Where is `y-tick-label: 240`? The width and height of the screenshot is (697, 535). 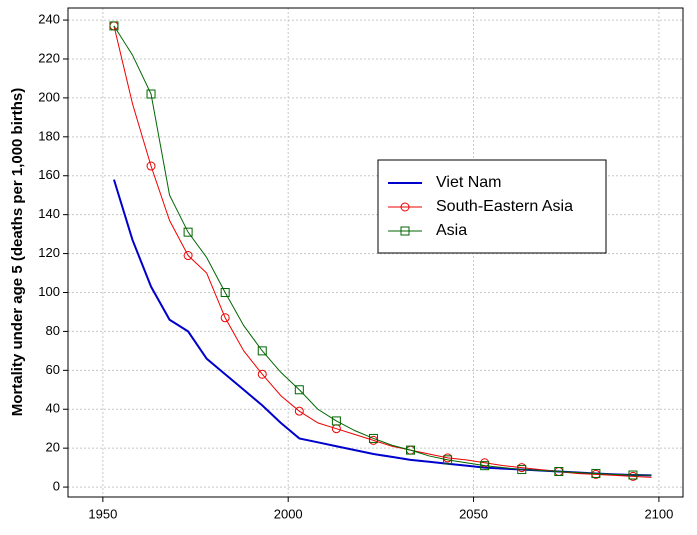
y-tick-label: 240 is located at coordinates (49, 19).